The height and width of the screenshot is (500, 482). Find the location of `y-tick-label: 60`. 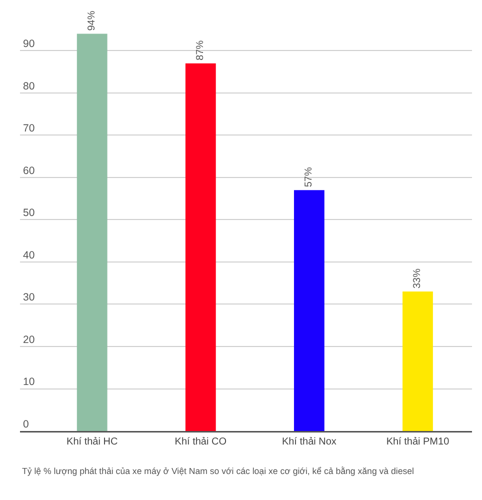

y-tick-label: 60 is located at coordinates (29, 170).